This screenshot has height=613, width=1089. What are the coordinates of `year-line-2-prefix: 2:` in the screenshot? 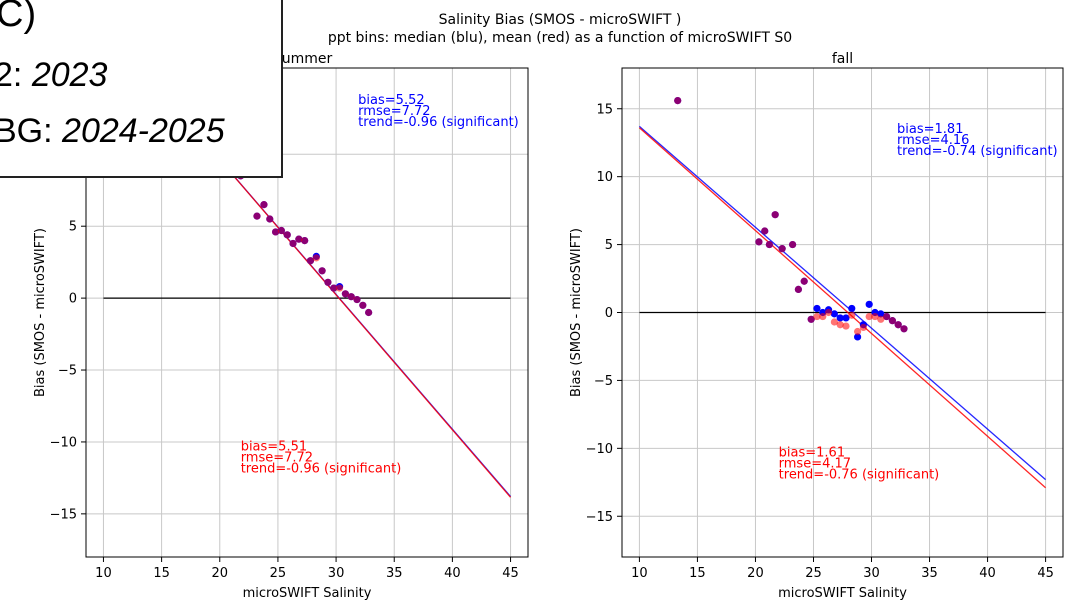 It's located at (11, 75).